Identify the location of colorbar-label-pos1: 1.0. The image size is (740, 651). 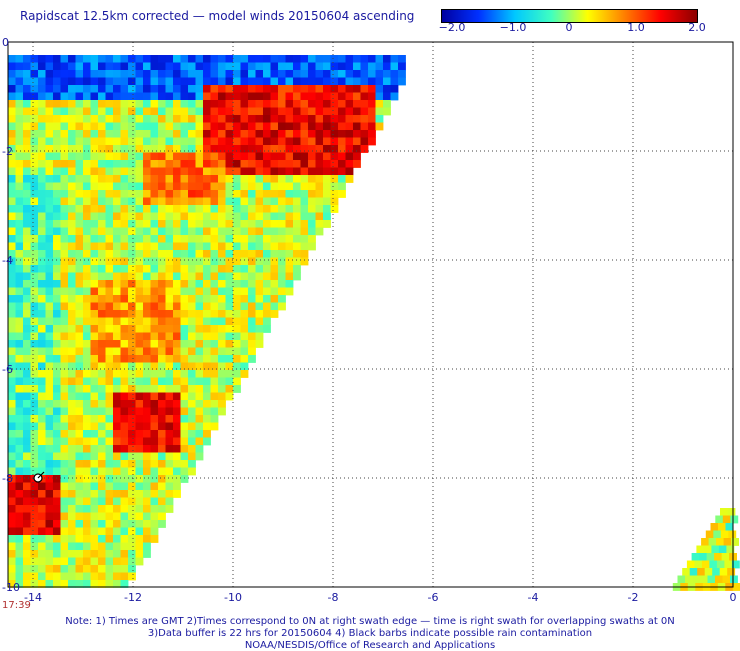
(636, 27).